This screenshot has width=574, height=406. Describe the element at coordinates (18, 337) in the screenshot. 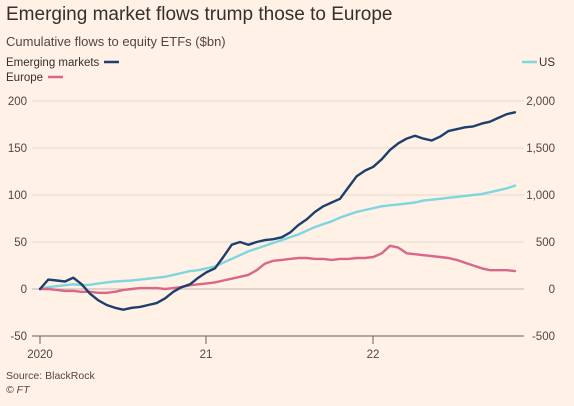

I see `left-tick-label: -50` at that location.